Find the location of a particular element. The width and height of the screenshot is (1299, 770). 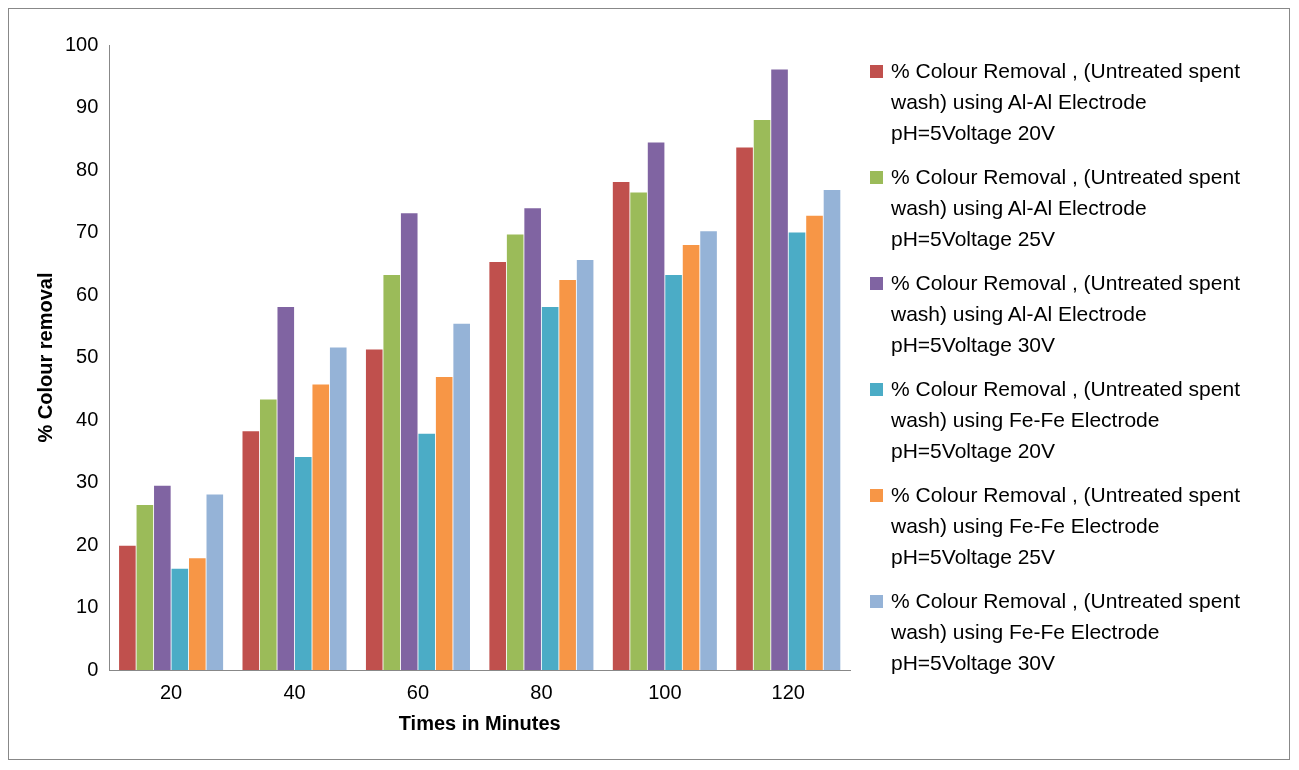

x-tick-label: 20 is located at coordinates (171, 691).